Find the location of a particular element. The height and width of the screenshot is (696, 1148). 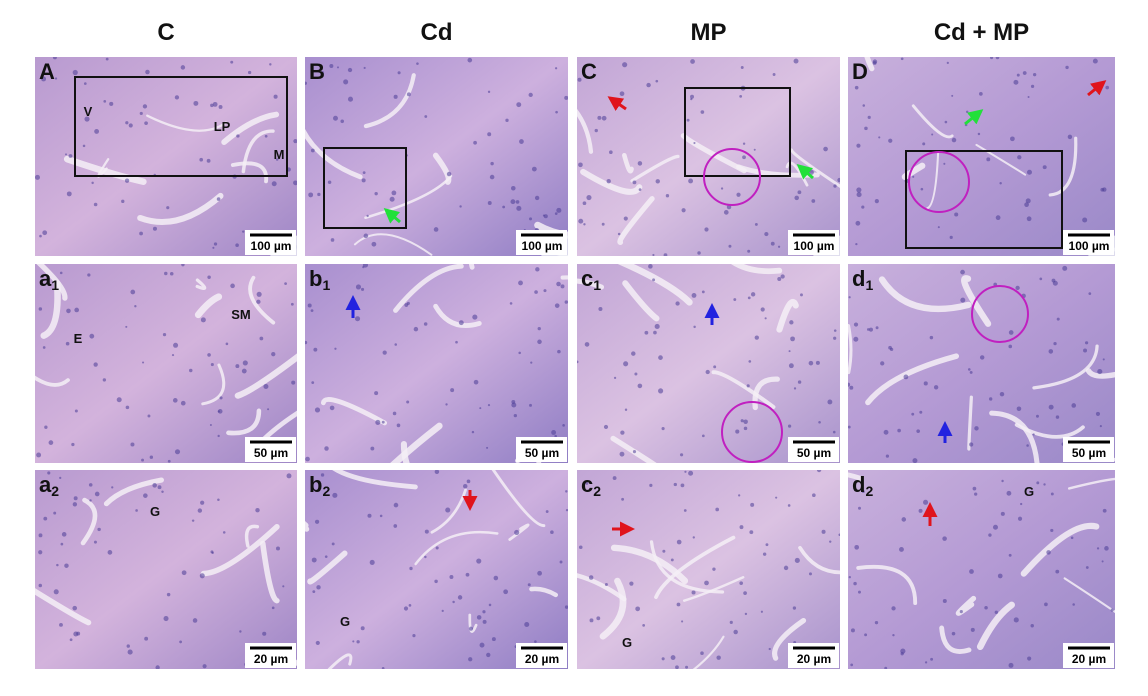

column-header: C is located at coordinates (165, 32).